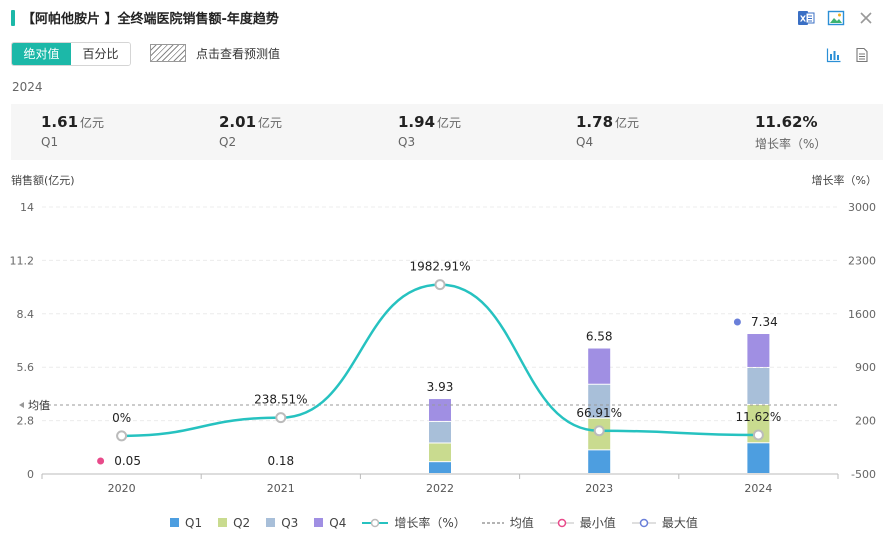 The image size is (885, 543). Describe the element at coordinates (442, 18) in the screenshot. I see `title-bar: 【阿帕他胺片 】全终端医院销售额-年度趋势 X` at that location.